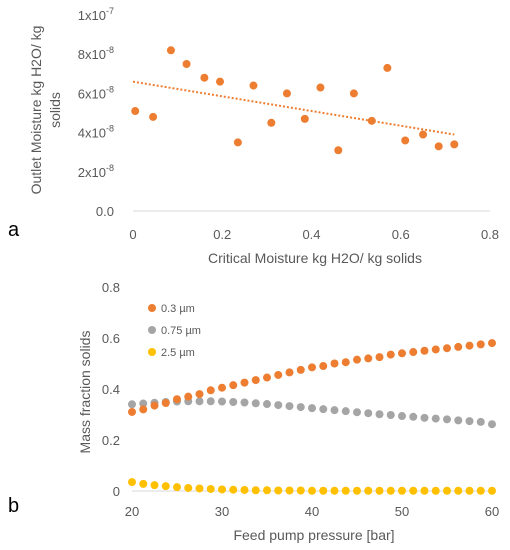 The width and height of the screenshot is (510, 550). I want to click on panel-a-x-tick-label: 0.8, so click(490, 234).